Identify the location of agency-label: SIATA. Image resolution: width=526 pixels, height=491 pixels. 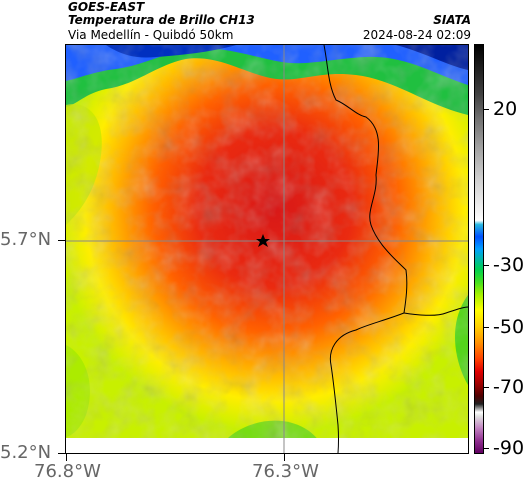
(452, 20).